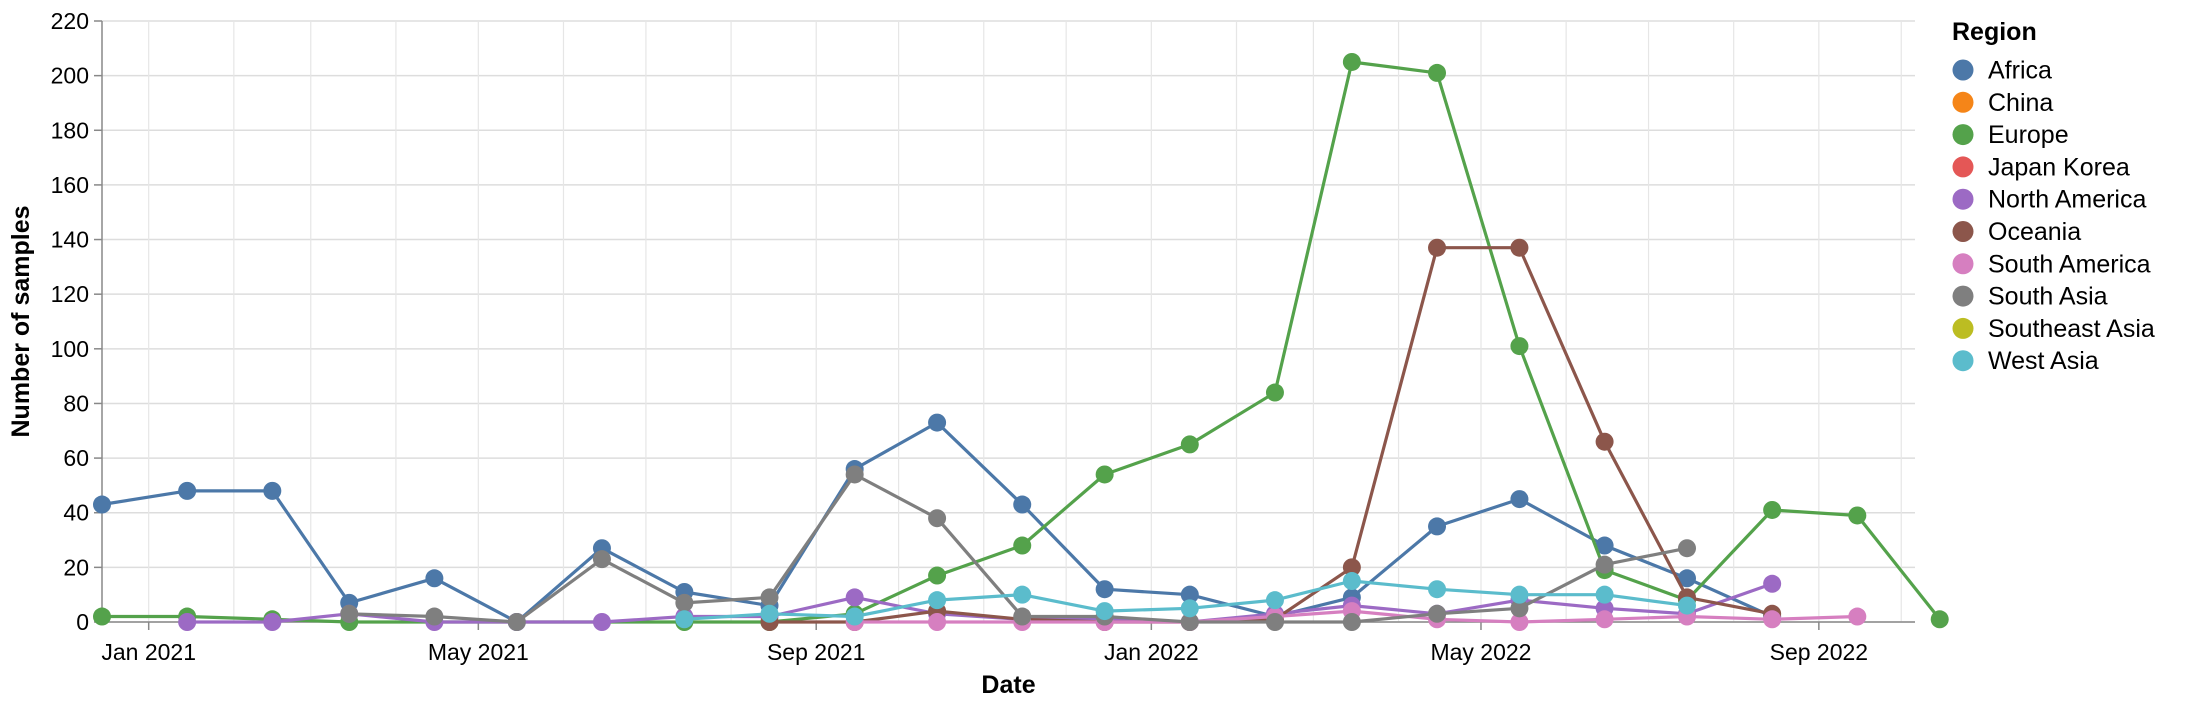 The image size is (2192, 711). What do you see at coordinates (76, 403) in the screenshot?
I see `y-tick-label: 80` at bounding box center [76, 403].